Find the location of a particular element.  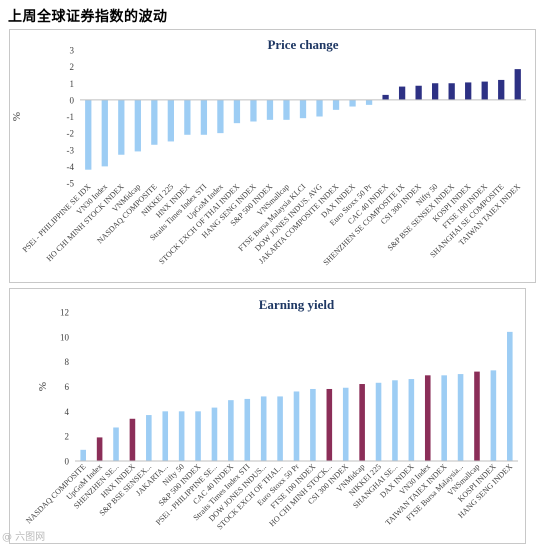

y-tick-label: -5 is located at coordinates (71, 184).